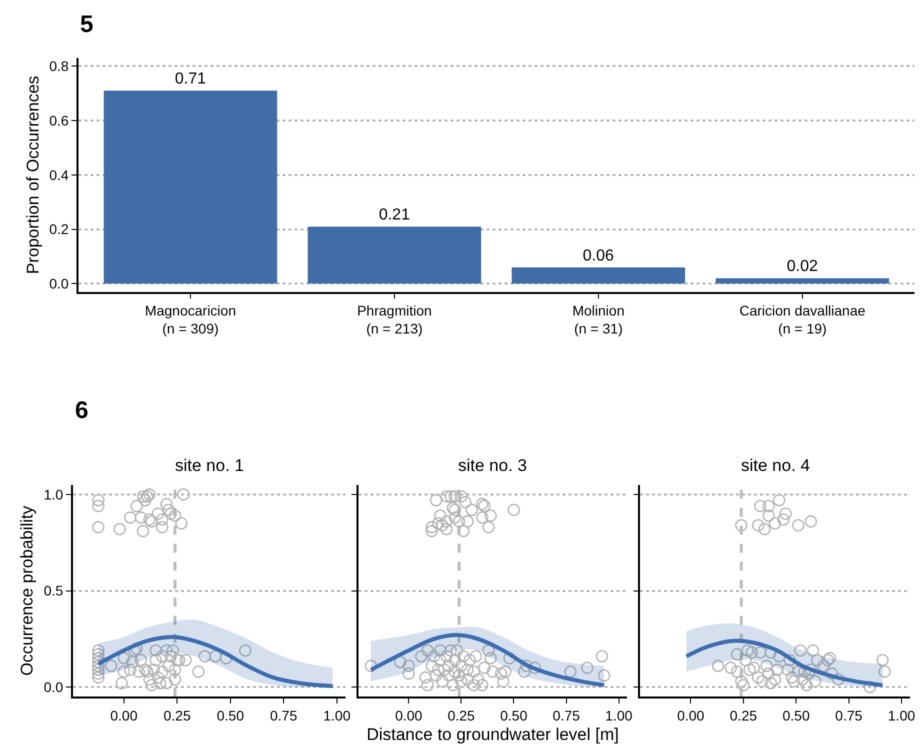 The width and height of the screenshot is (921, 754). Describe the element at coordinates (394, 319) in the screenshot. I see `x-tick-label: Phragmition (n = 213)` at that location.